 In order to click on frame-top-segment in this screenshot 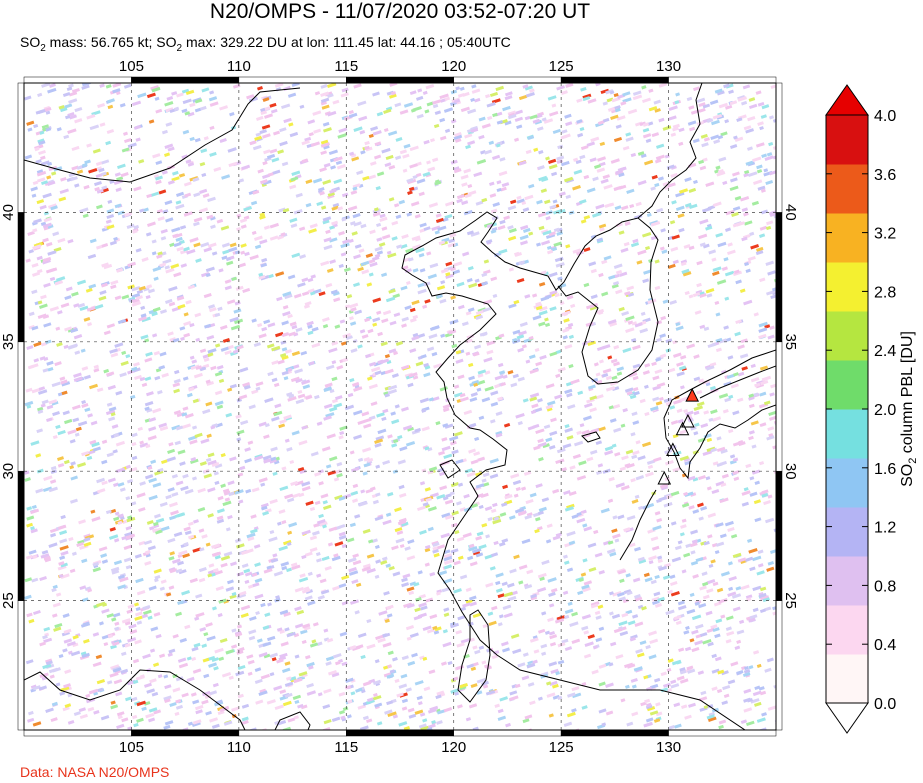, I will do `click(400, 80)`.